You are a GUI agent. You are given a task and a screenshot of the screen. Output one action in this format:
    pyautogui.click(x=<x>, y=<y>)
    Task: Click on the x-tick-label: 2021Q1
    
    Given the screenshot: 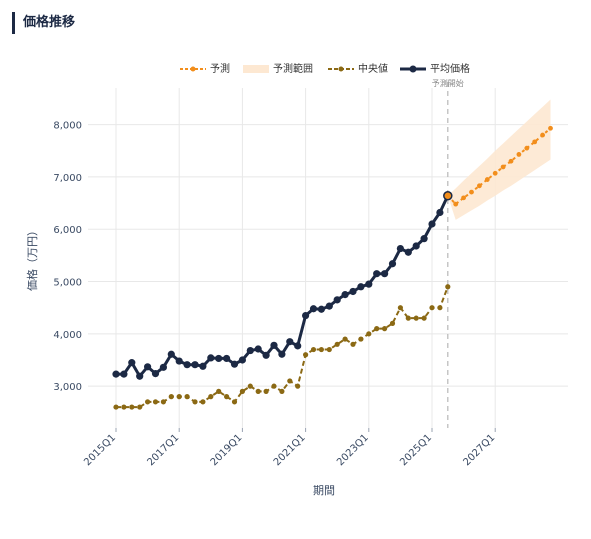 What is the action you would take?
    pyautogui.click(x=290, y=450)
    